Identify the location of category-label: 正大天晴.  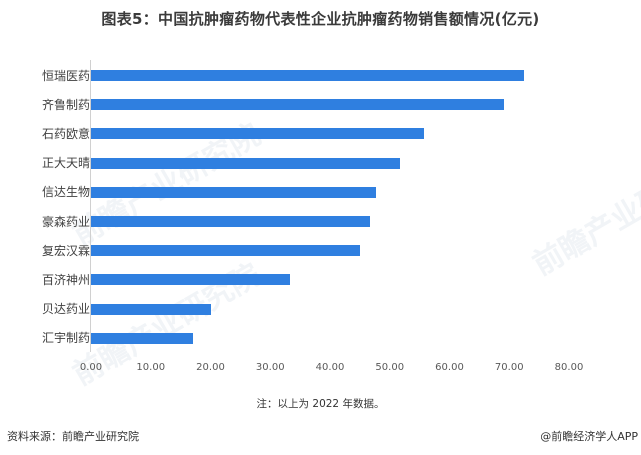
(65, 163).